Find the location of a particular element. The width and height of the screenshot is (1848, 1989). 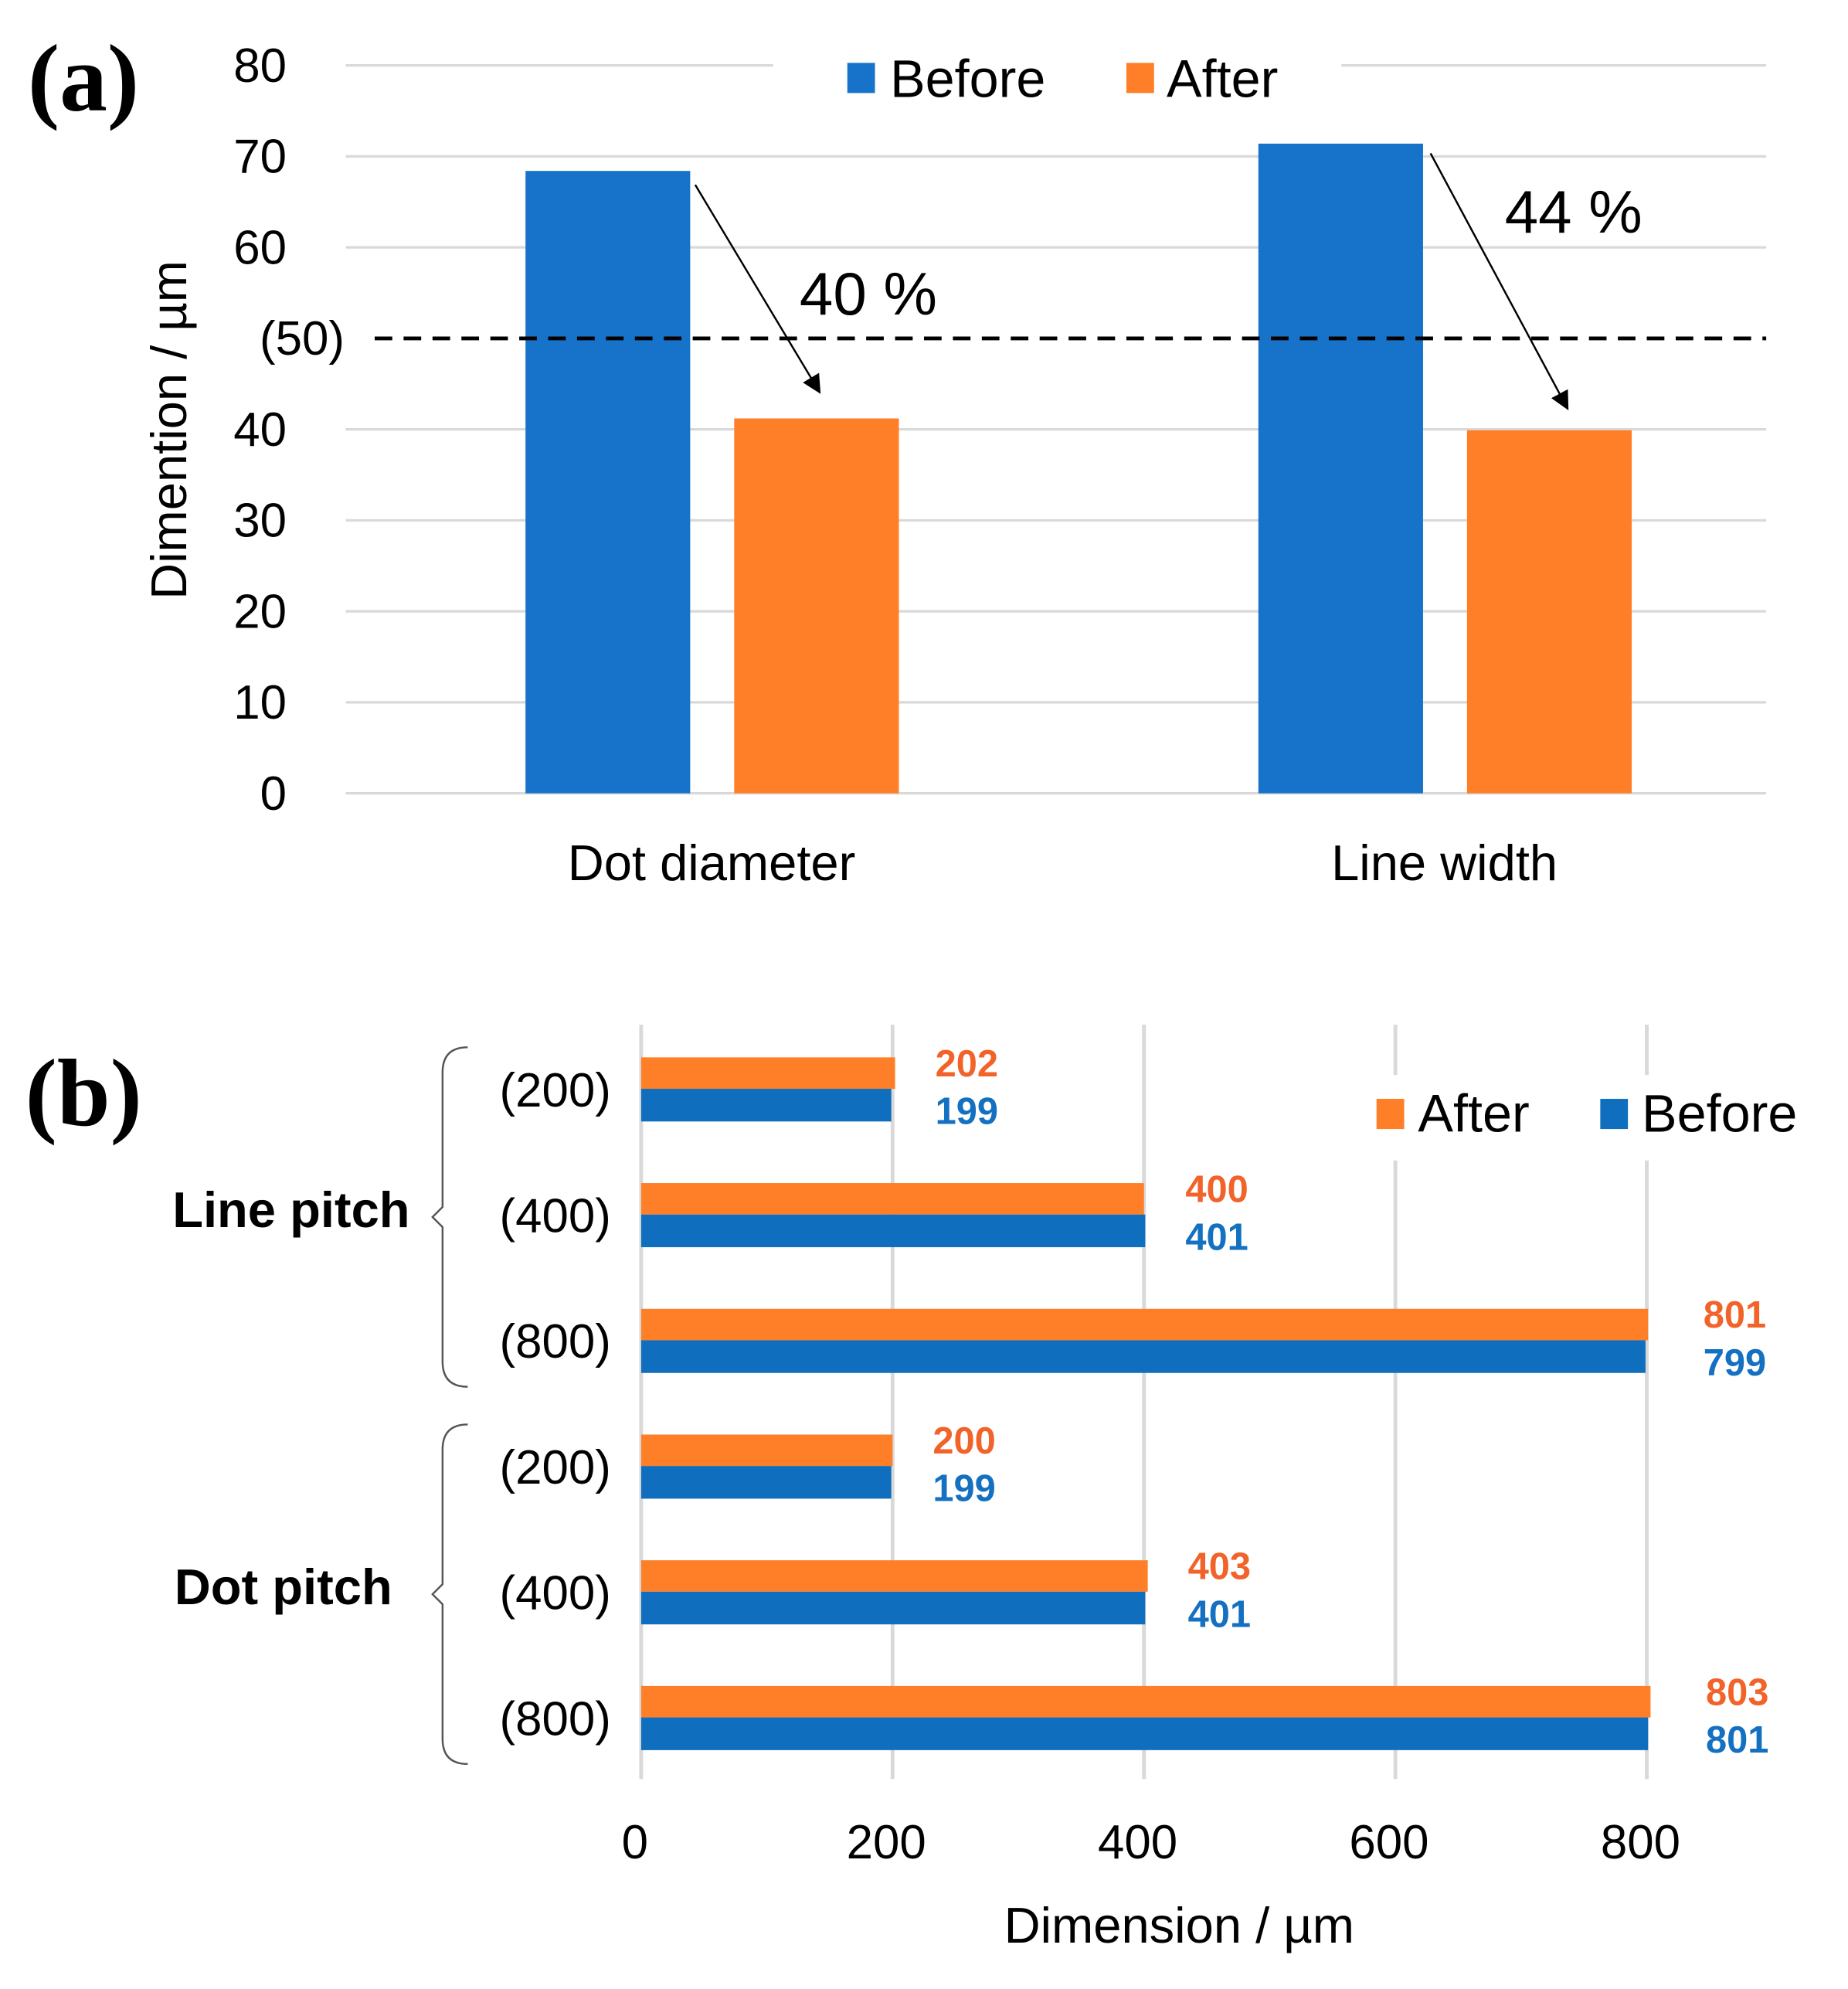

data-label-after: 200 is located at coordinates (963, 1441).